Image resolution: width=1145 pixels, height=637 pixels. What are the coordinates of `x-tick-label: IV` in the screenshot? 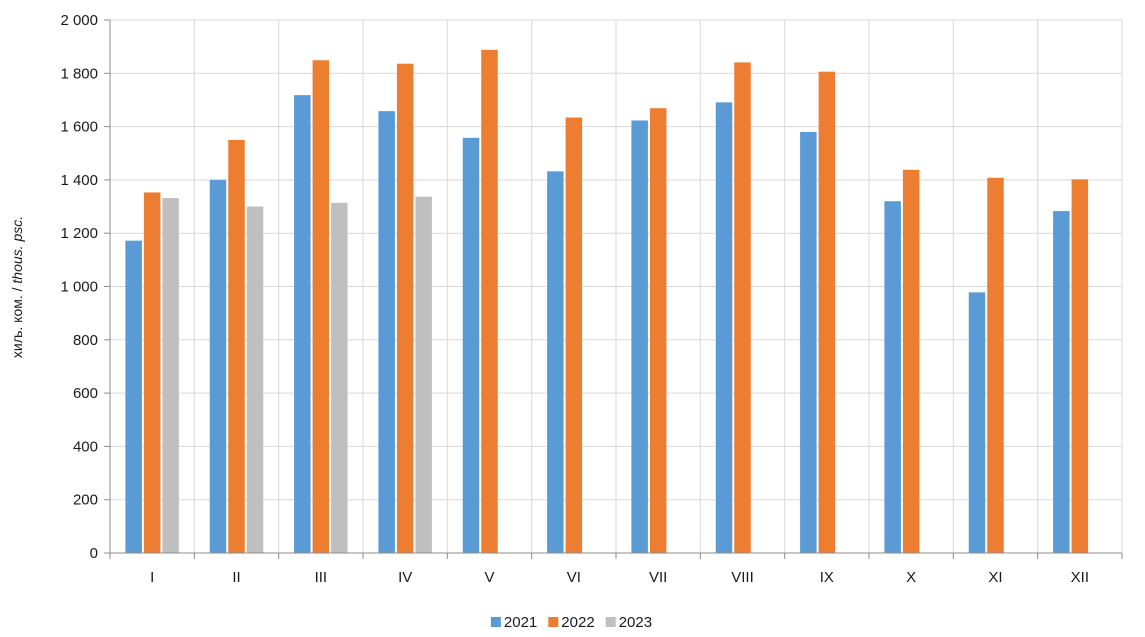 It's located at (405, 577).